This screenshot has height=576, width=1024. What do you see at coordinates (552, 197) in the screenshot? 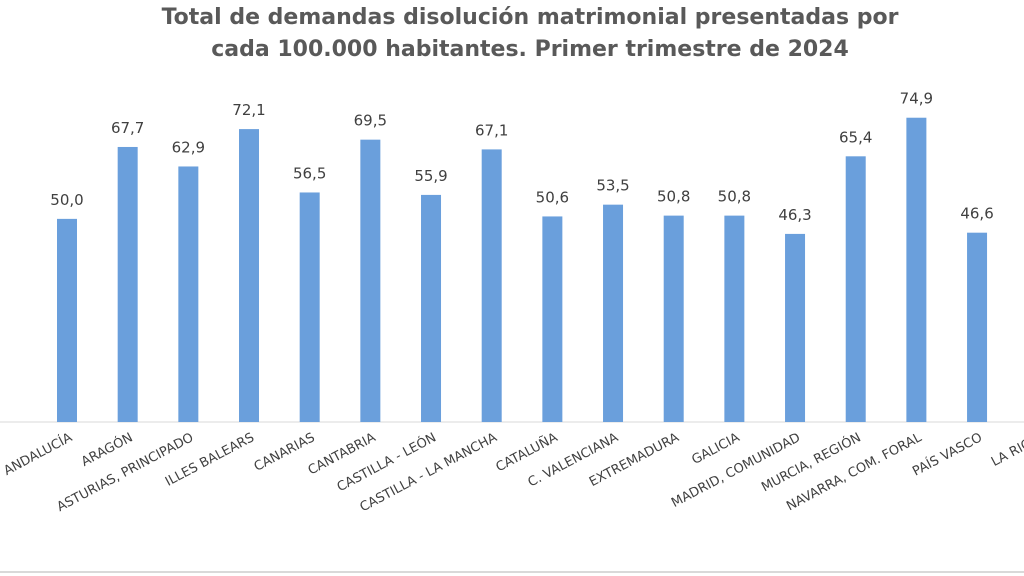
I see `value-label: 50,6` at bounding box center [552, 197].